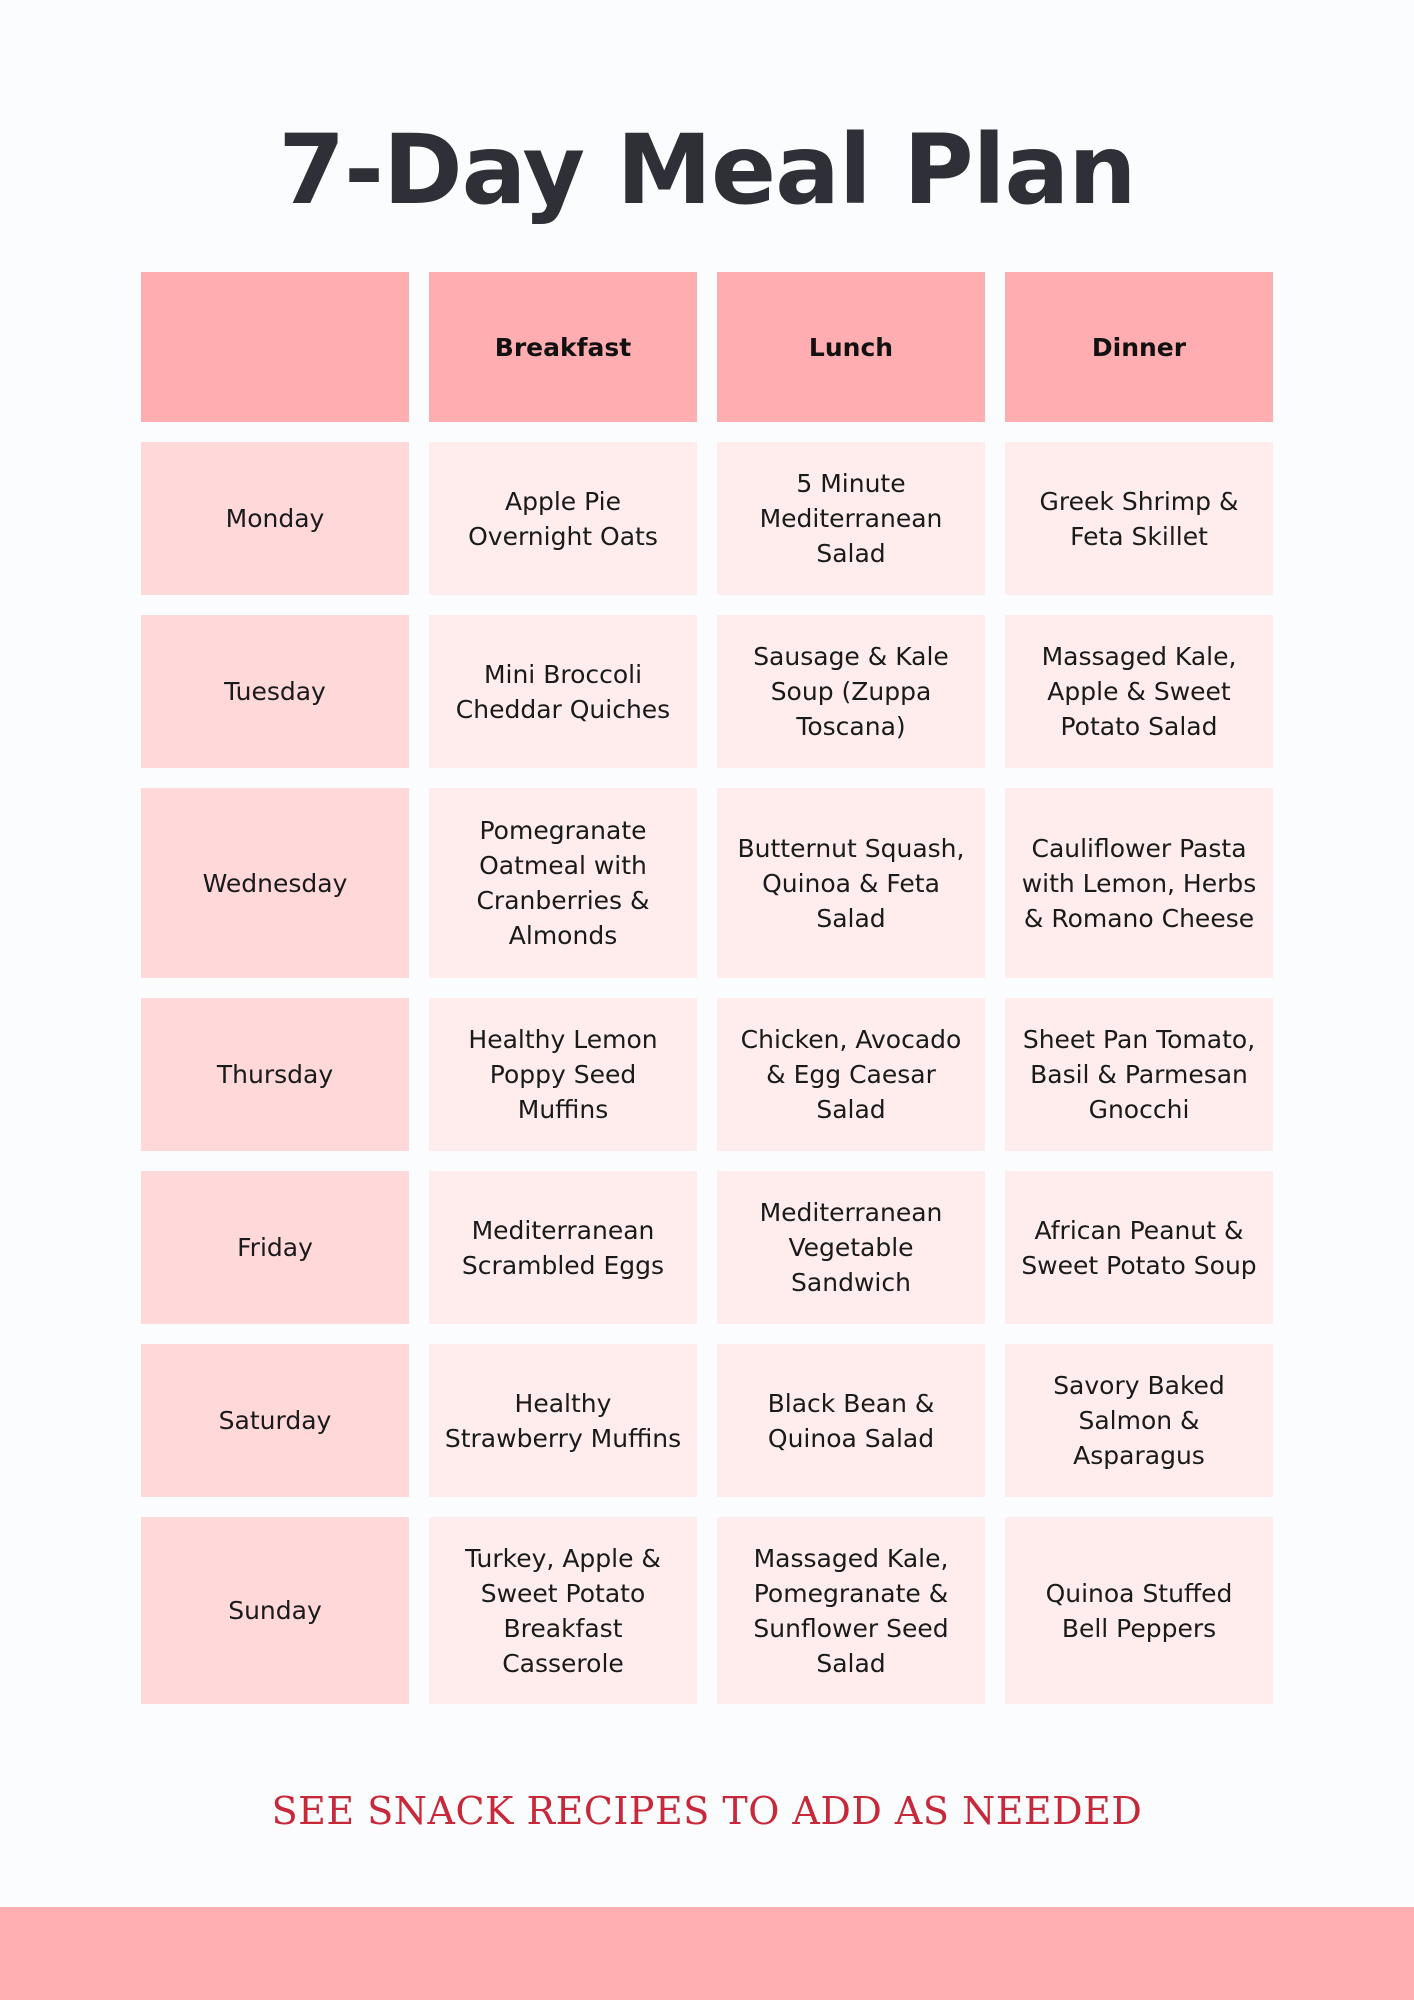 The width and height of the screenshot is (1414, 2000). I want to click on page-title: 7-Day Meal Plan, so click(707, 170).